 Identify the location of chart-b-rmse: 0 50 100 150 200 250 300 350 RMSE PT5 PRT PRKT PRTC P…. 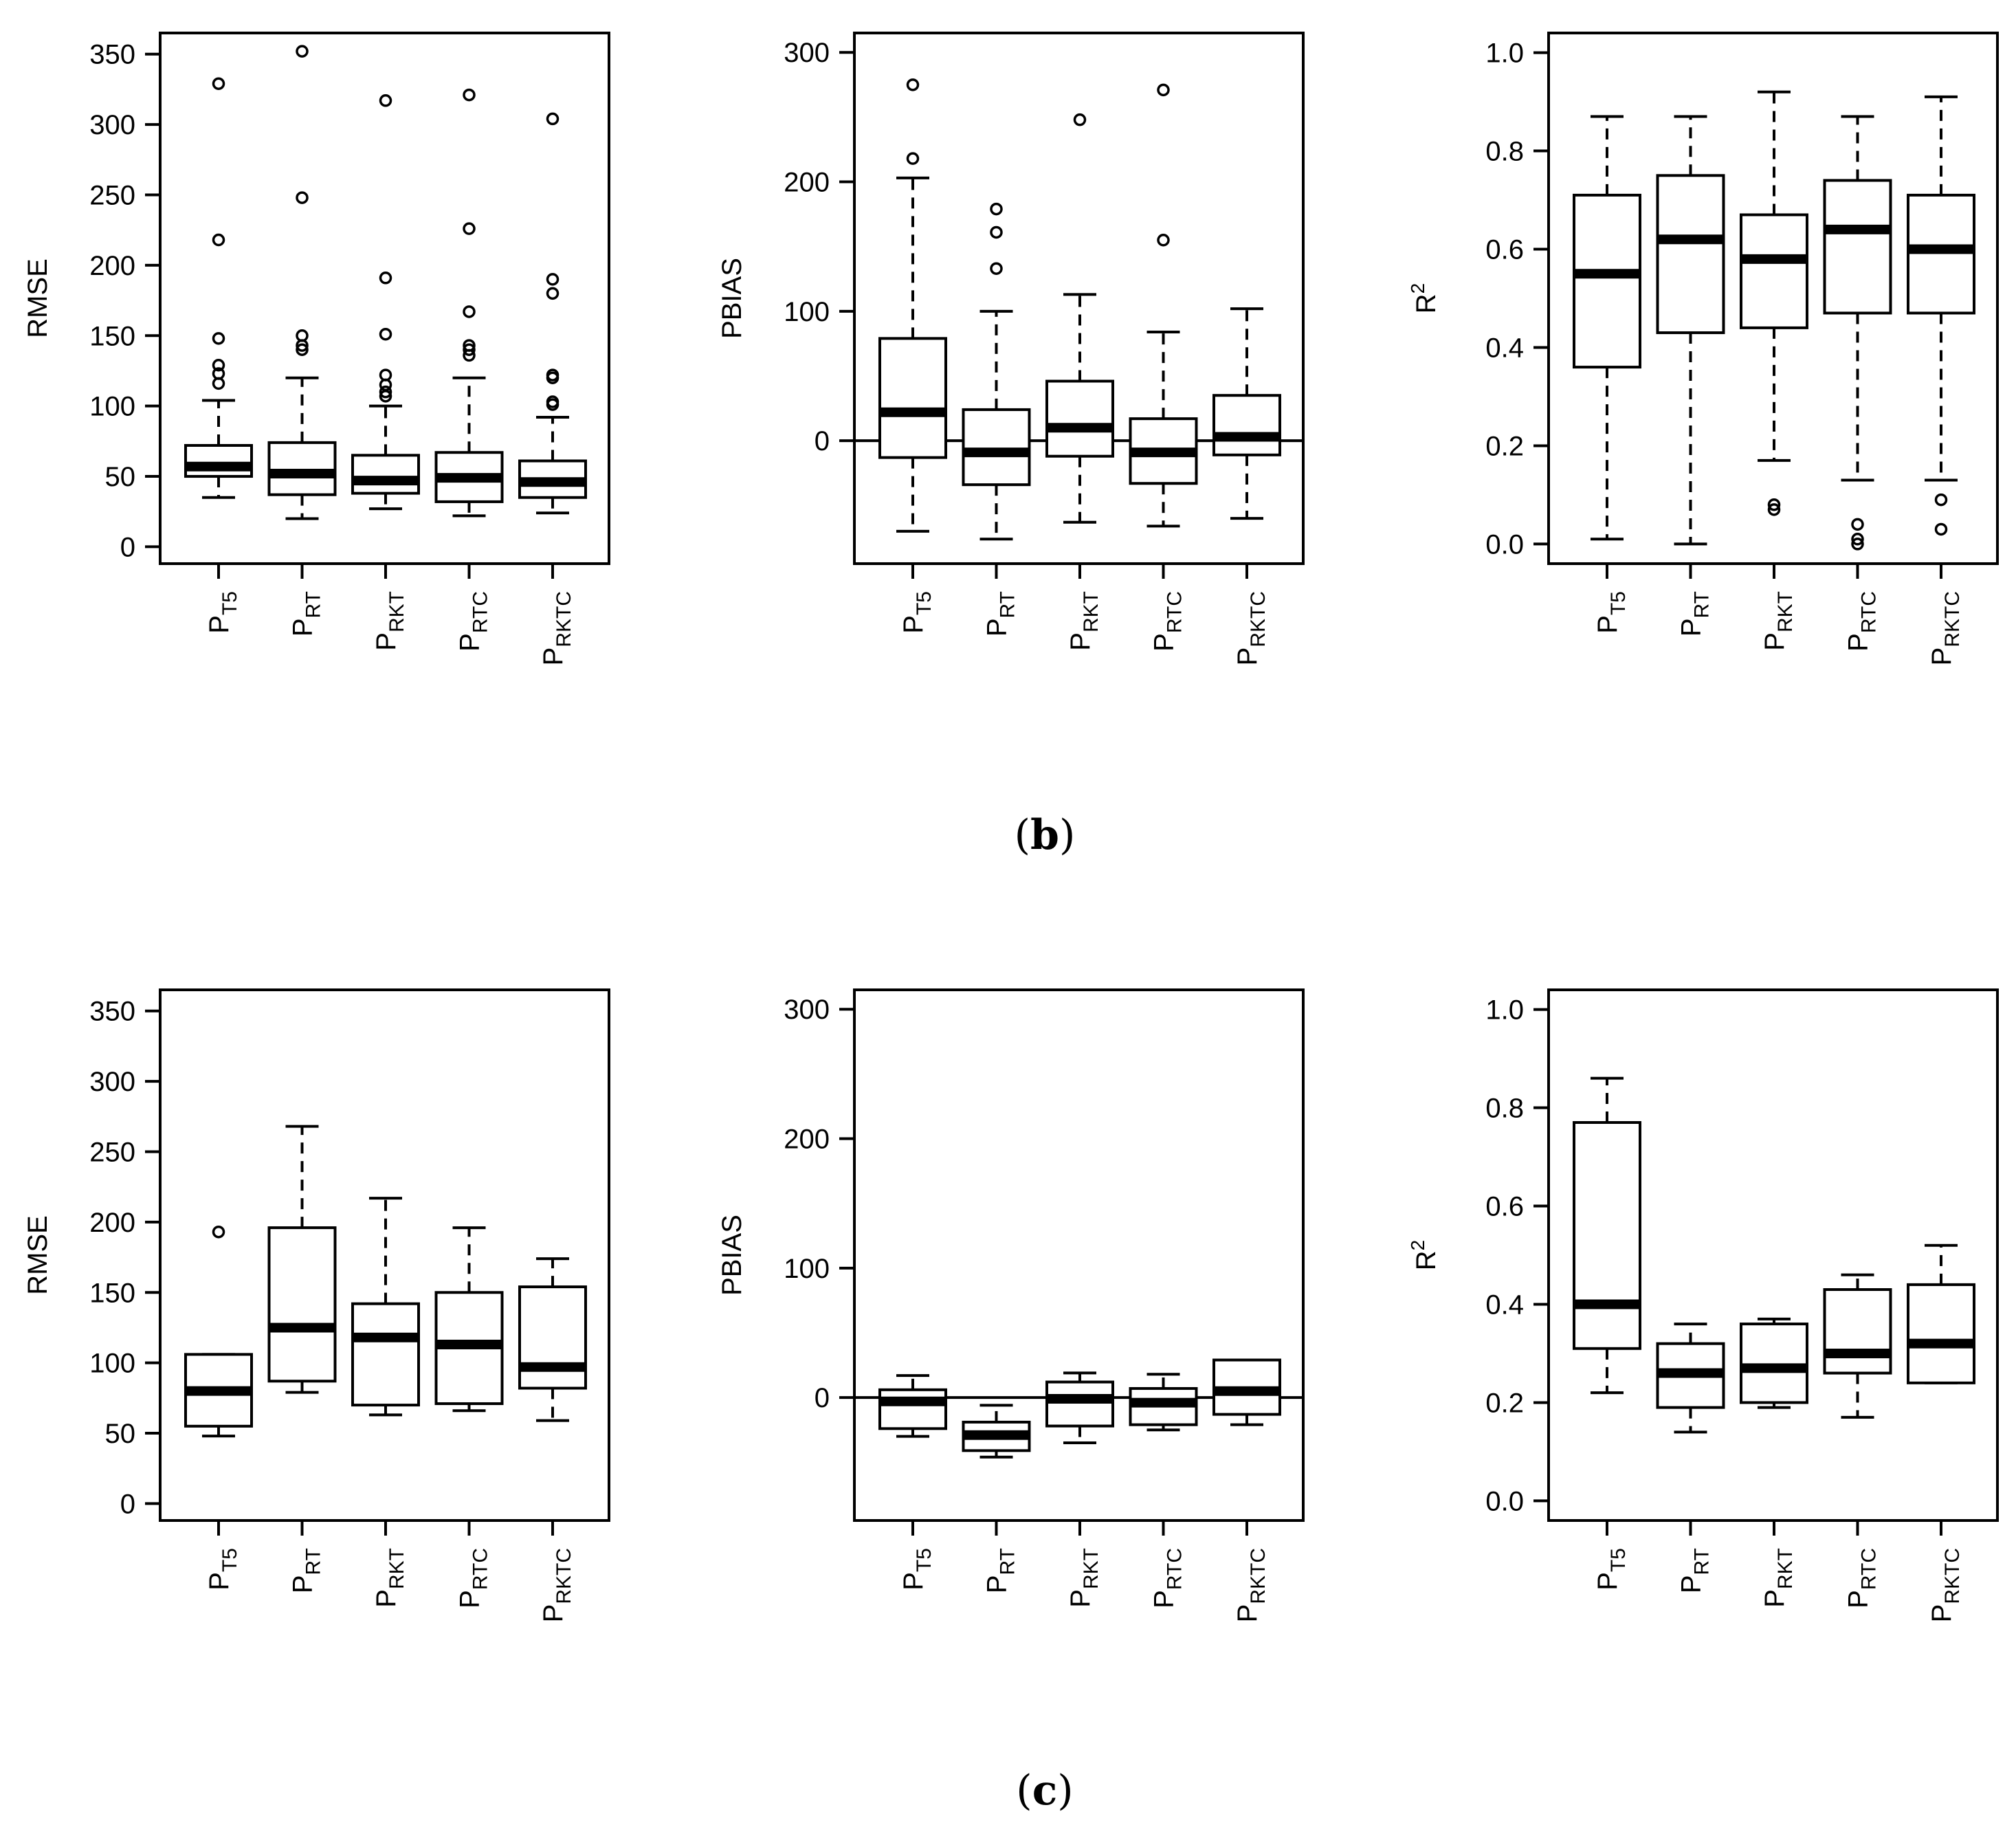
(316, 348).